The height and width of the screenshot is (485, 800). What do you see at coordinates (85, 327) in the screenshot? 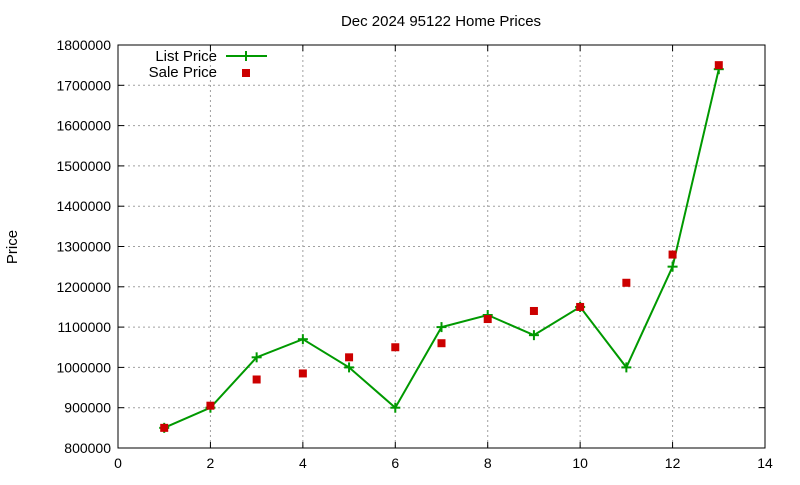
I see `y-tick-label: 1100000` at bounding box center [85, 327].